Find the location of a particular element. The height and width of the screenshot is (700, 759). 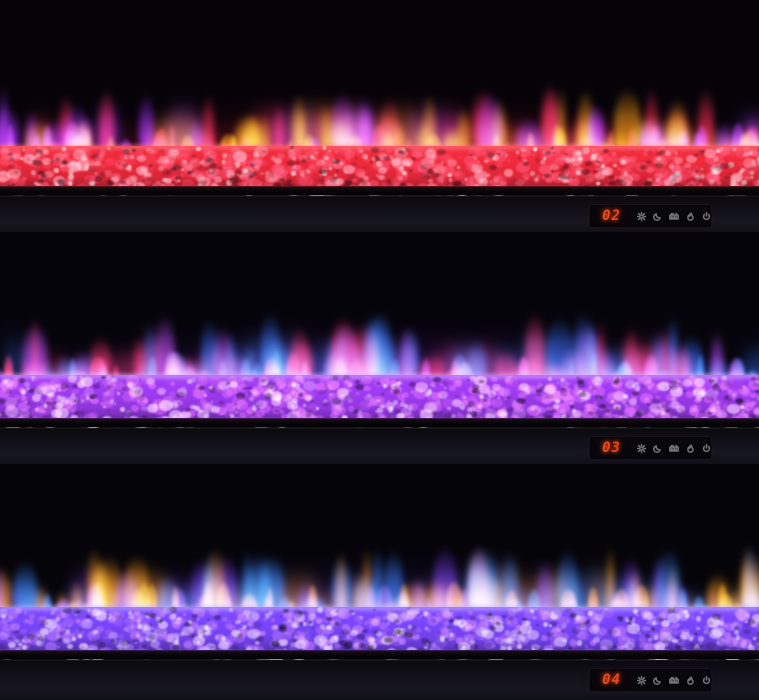

led-display-1: 02 is located at coordinates (611, 216).